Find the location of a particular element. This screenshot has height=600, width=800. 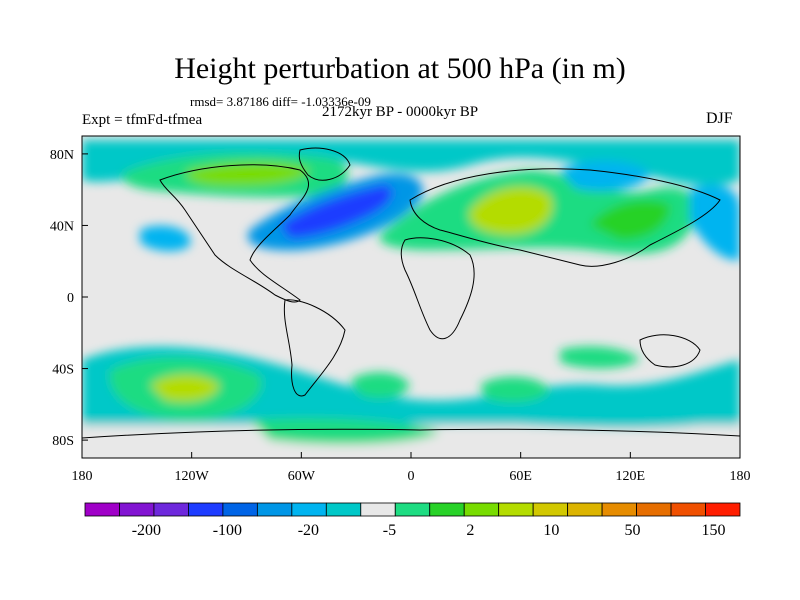

lon-label: 60E is located at coordinates (520, 476).